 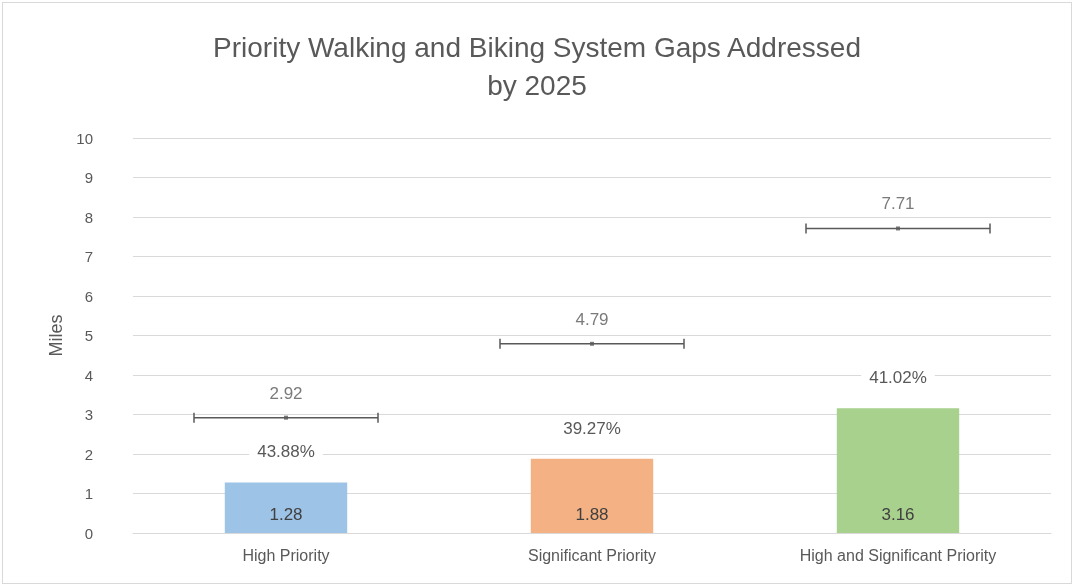 I want to click on annotation: 43.88%, so click(x=286, y=452).